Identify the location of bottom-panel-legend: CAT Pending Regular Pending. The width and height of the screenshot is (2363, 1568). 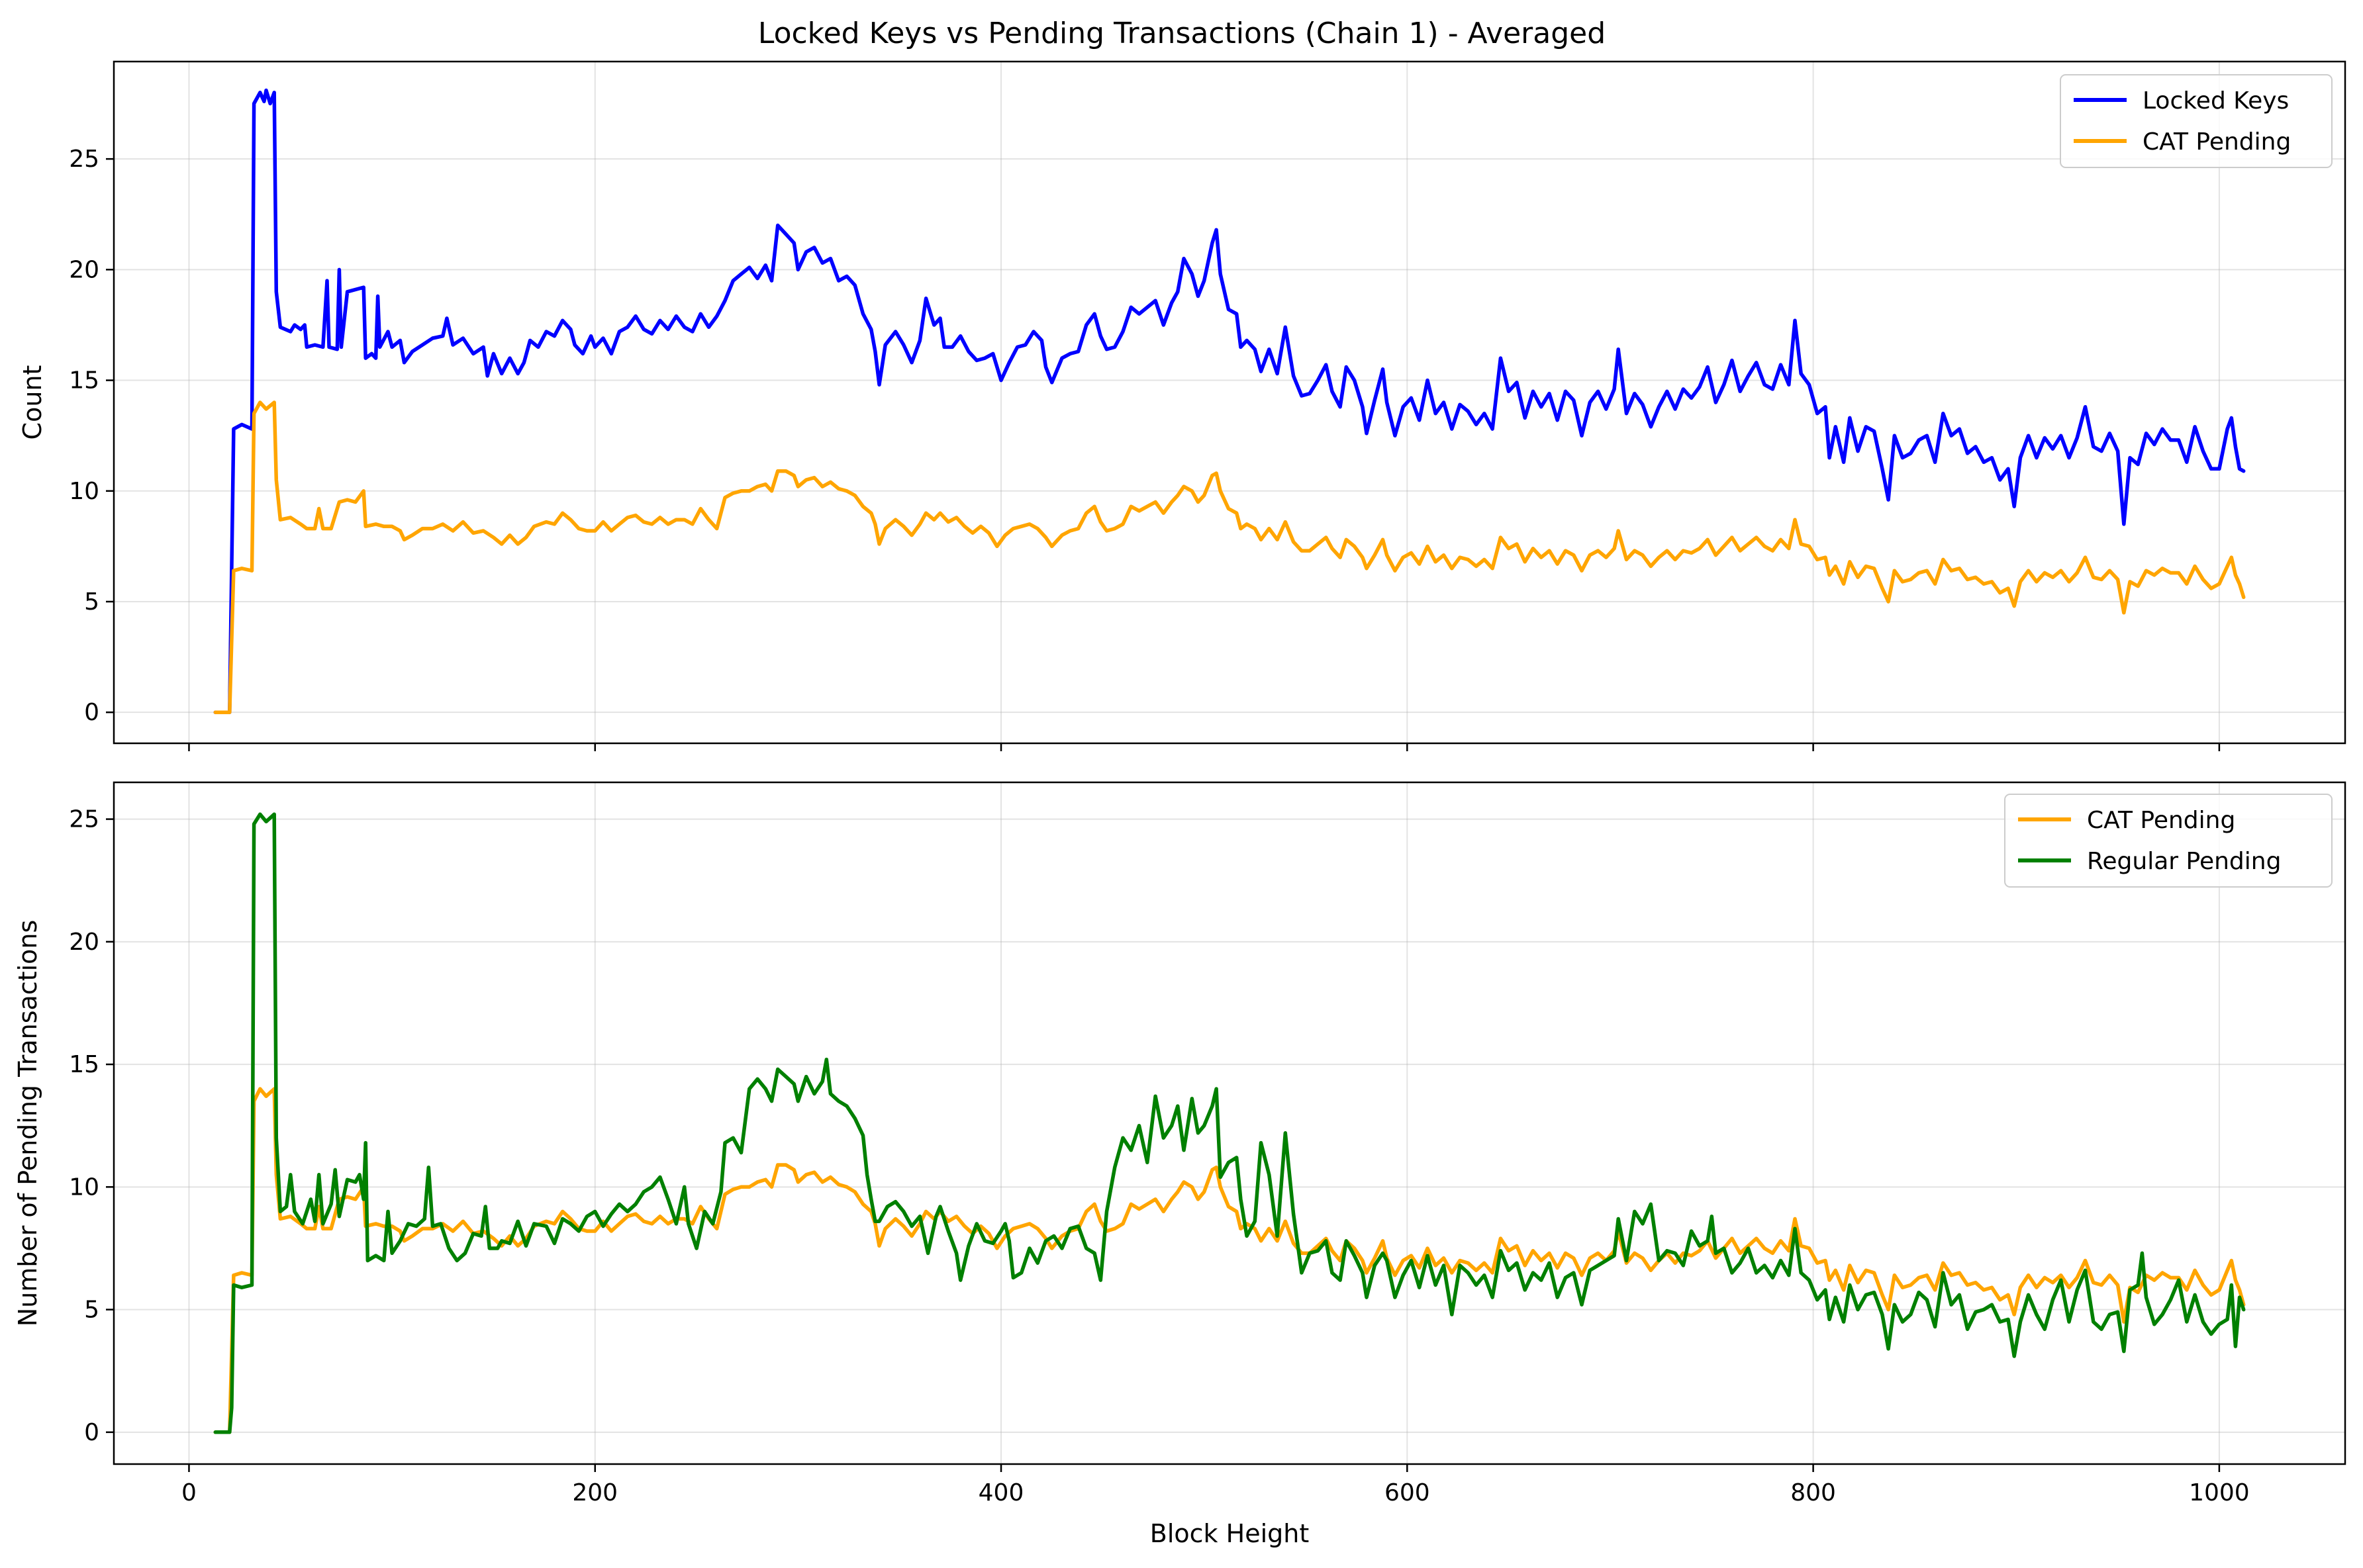
(2168, 841).